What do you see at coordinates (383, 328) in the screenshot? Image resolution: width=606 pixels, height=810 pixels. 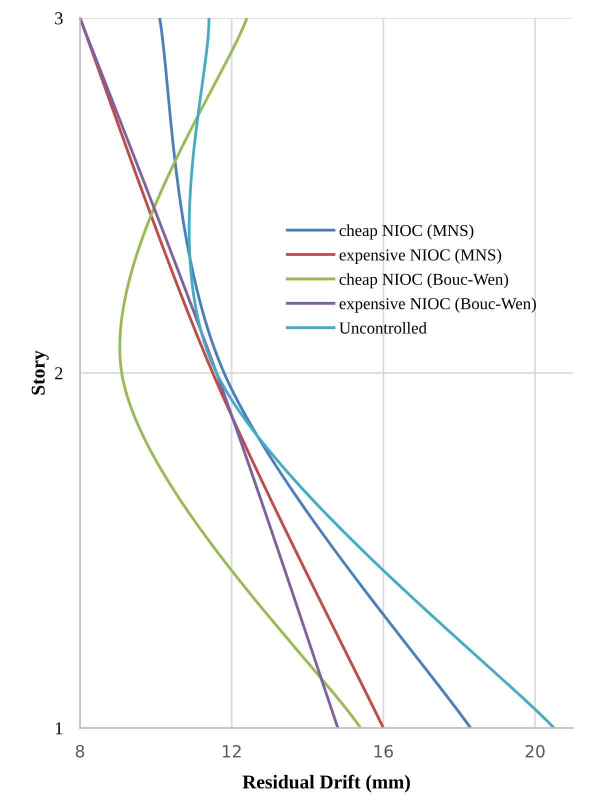 I see `legend-label: Uncontrolled` at bounding box center [383, 328].